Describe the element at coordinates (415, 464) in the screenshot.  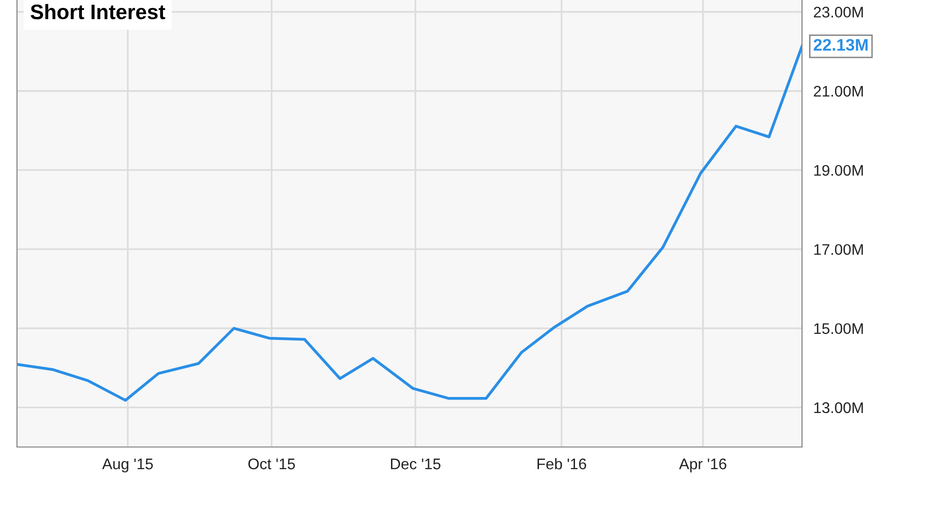
I see `x-tick-label: Dec '15` at that location.